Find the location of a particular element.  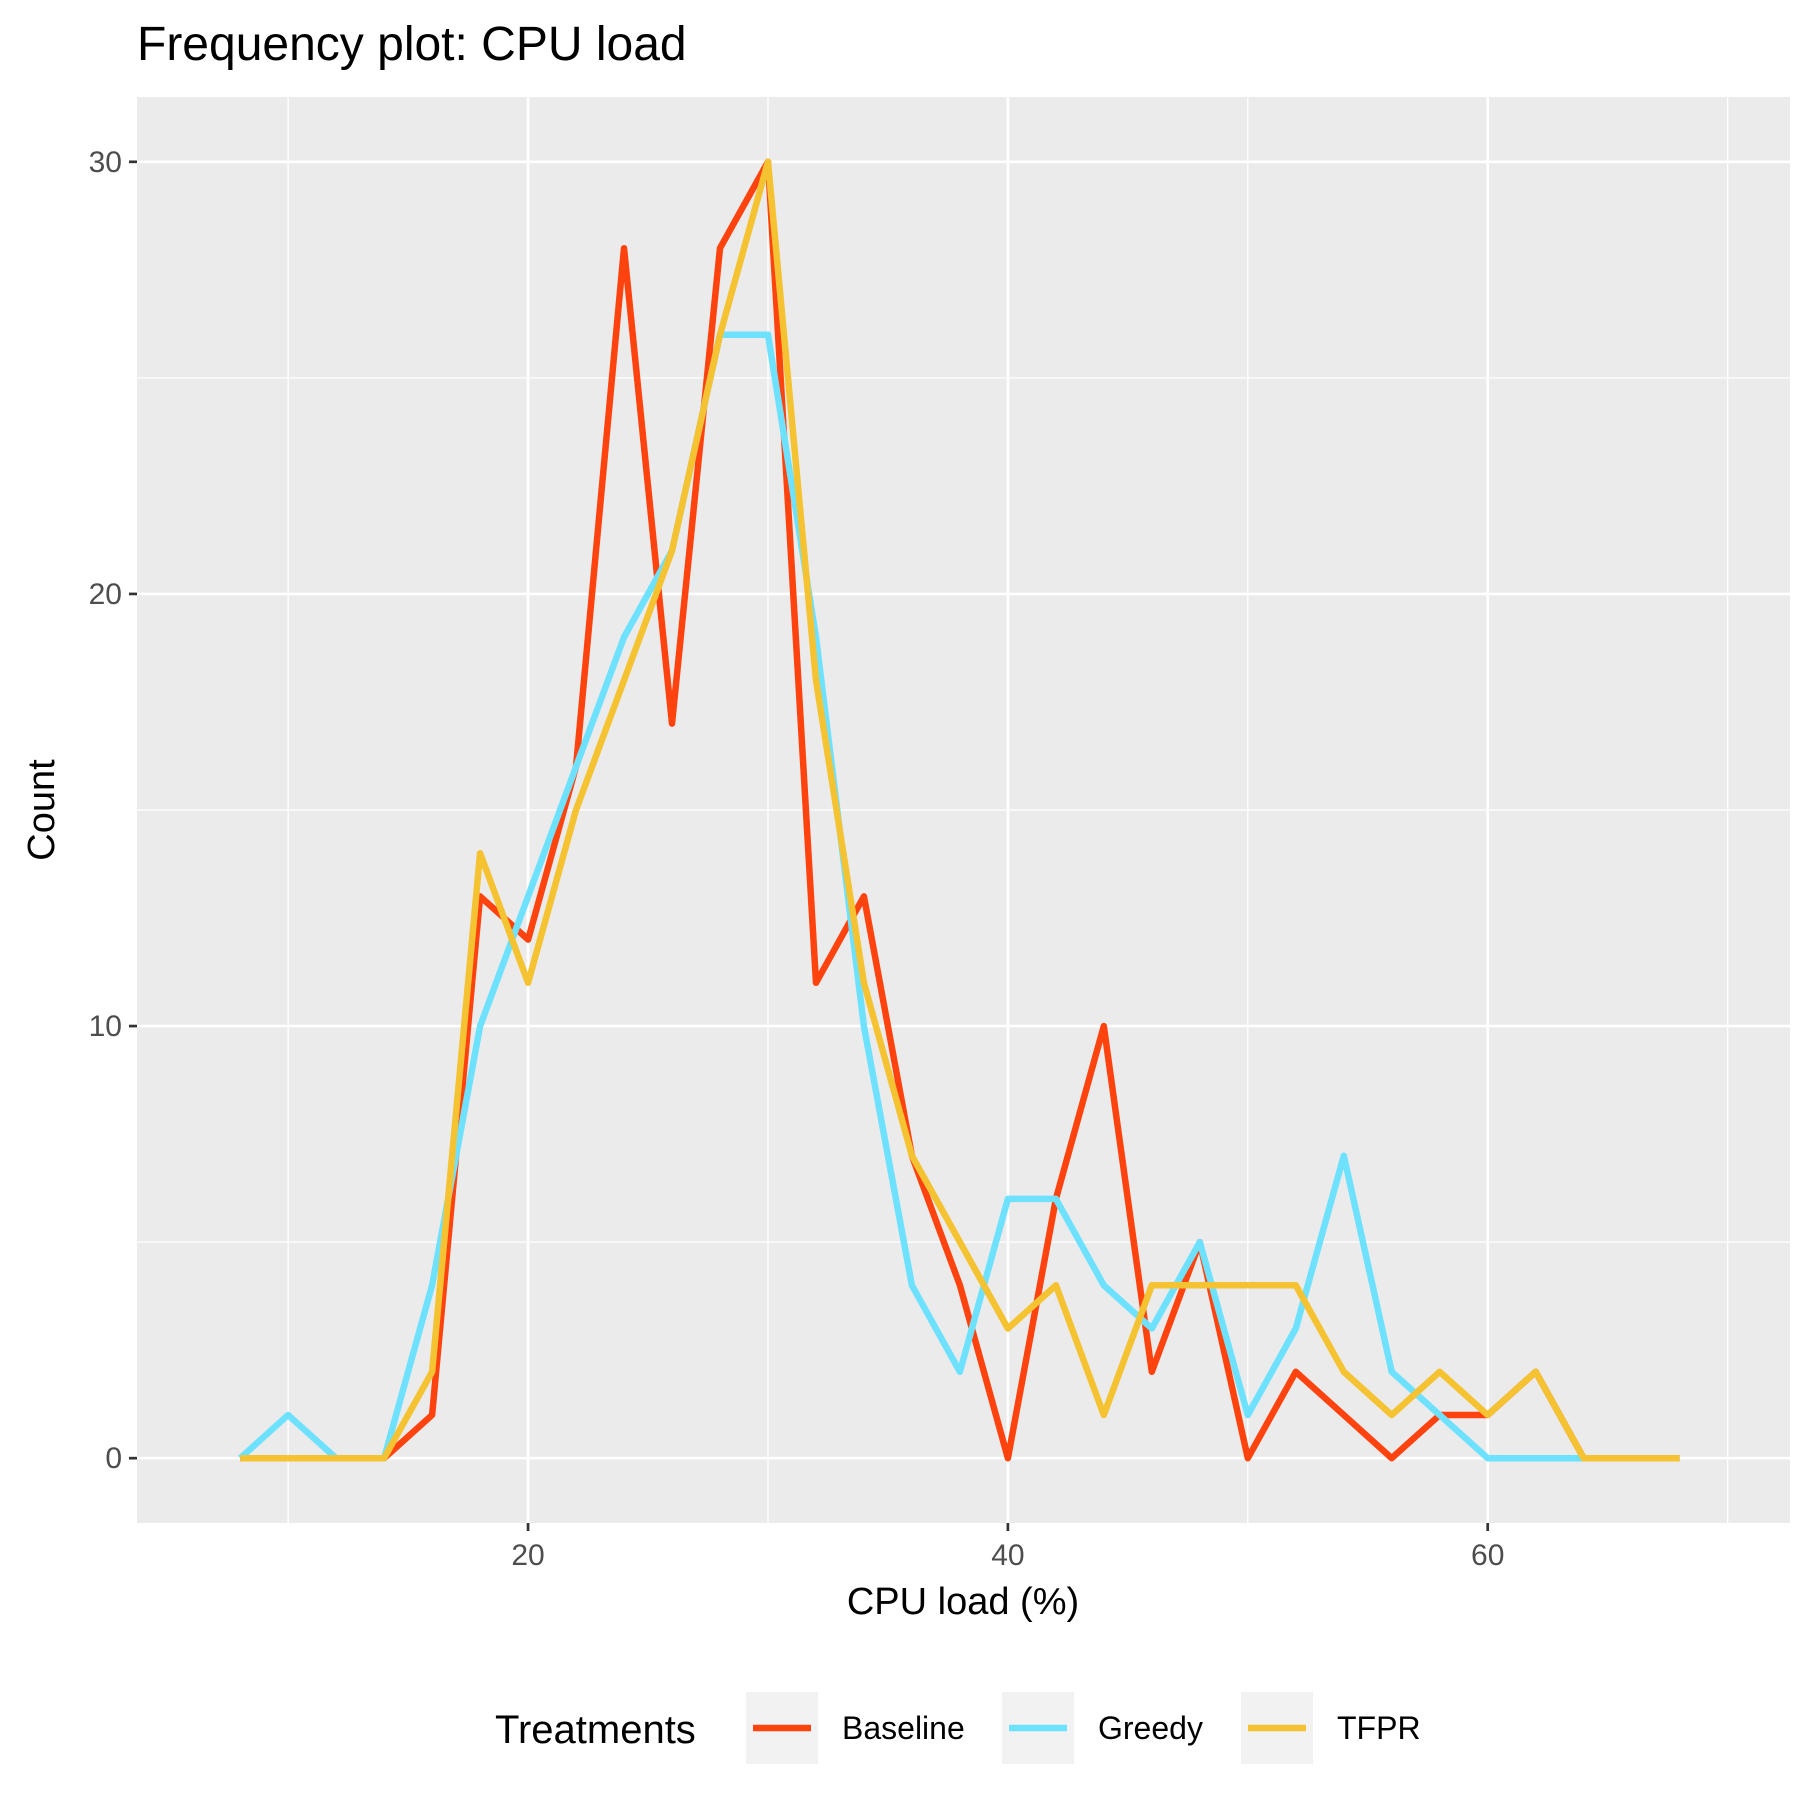

legend-items: Baseline Greedy TFPR is located at coordinates (1083, 1728).